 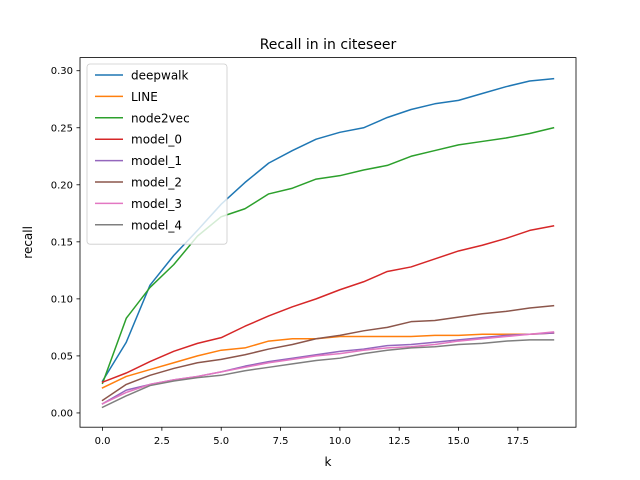 What do you see at coordinates (62, 242) in the screenshot?
I see `y-tick-label: 0.15` at bounding box center [62, 242].